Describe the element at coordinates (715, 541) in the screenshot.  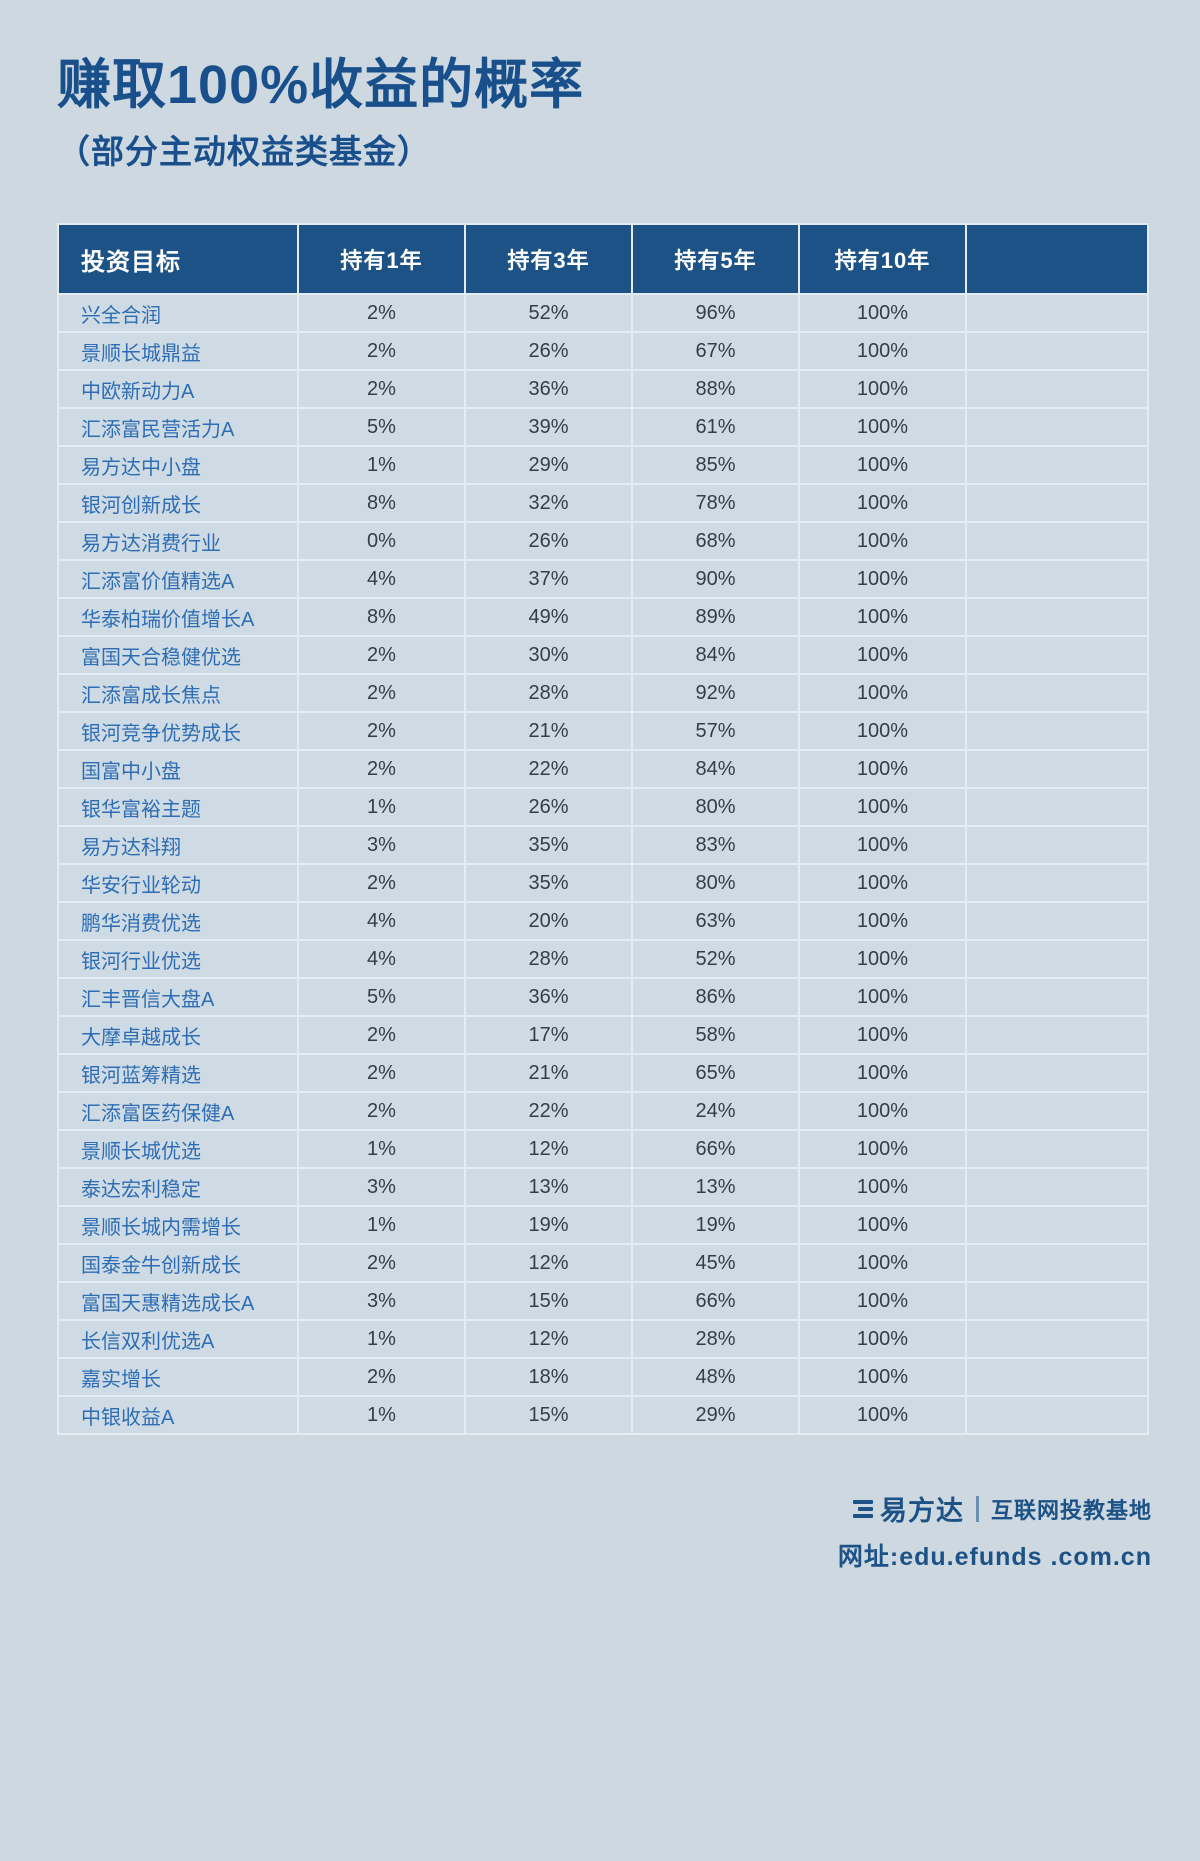
I see `probability-cell: 68%` at that location.